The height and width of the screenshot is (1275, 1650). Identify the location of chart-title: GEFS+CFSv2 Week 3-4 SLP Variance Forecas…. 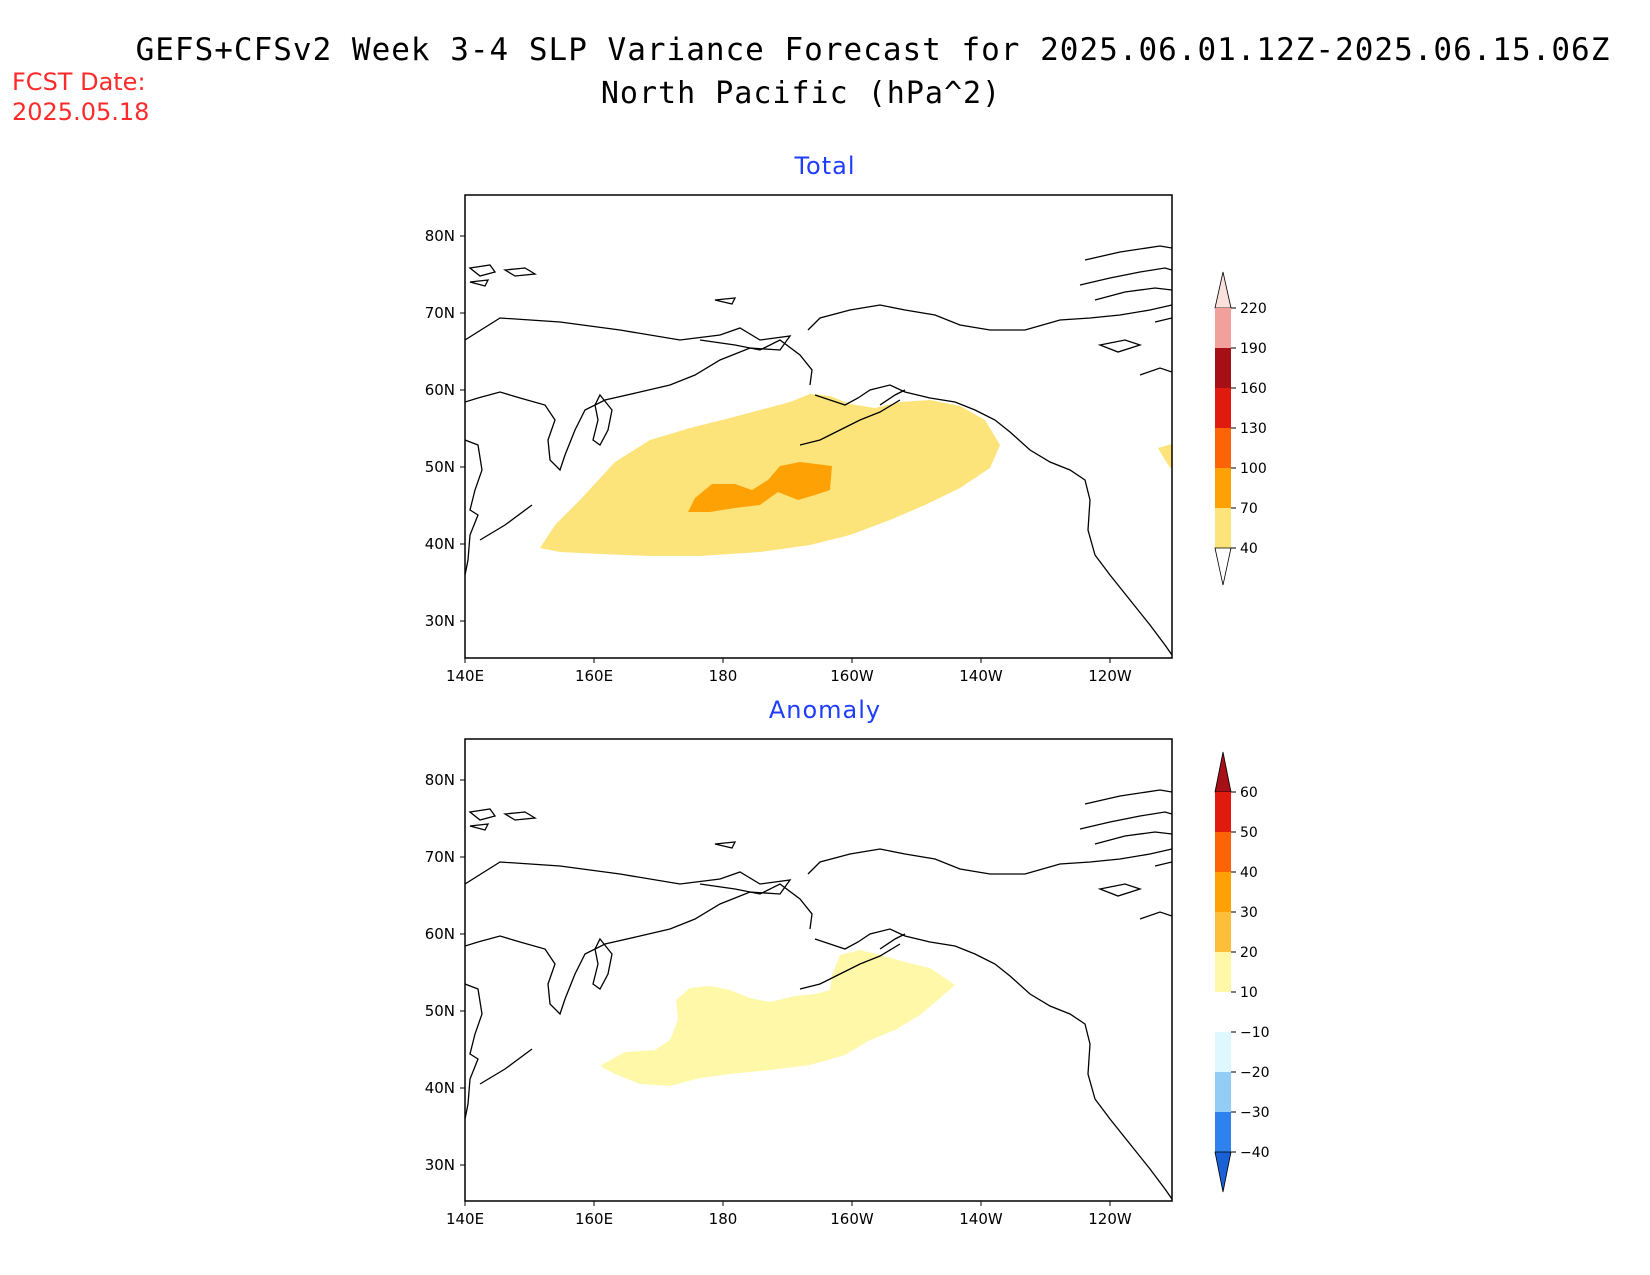
(873, 50).